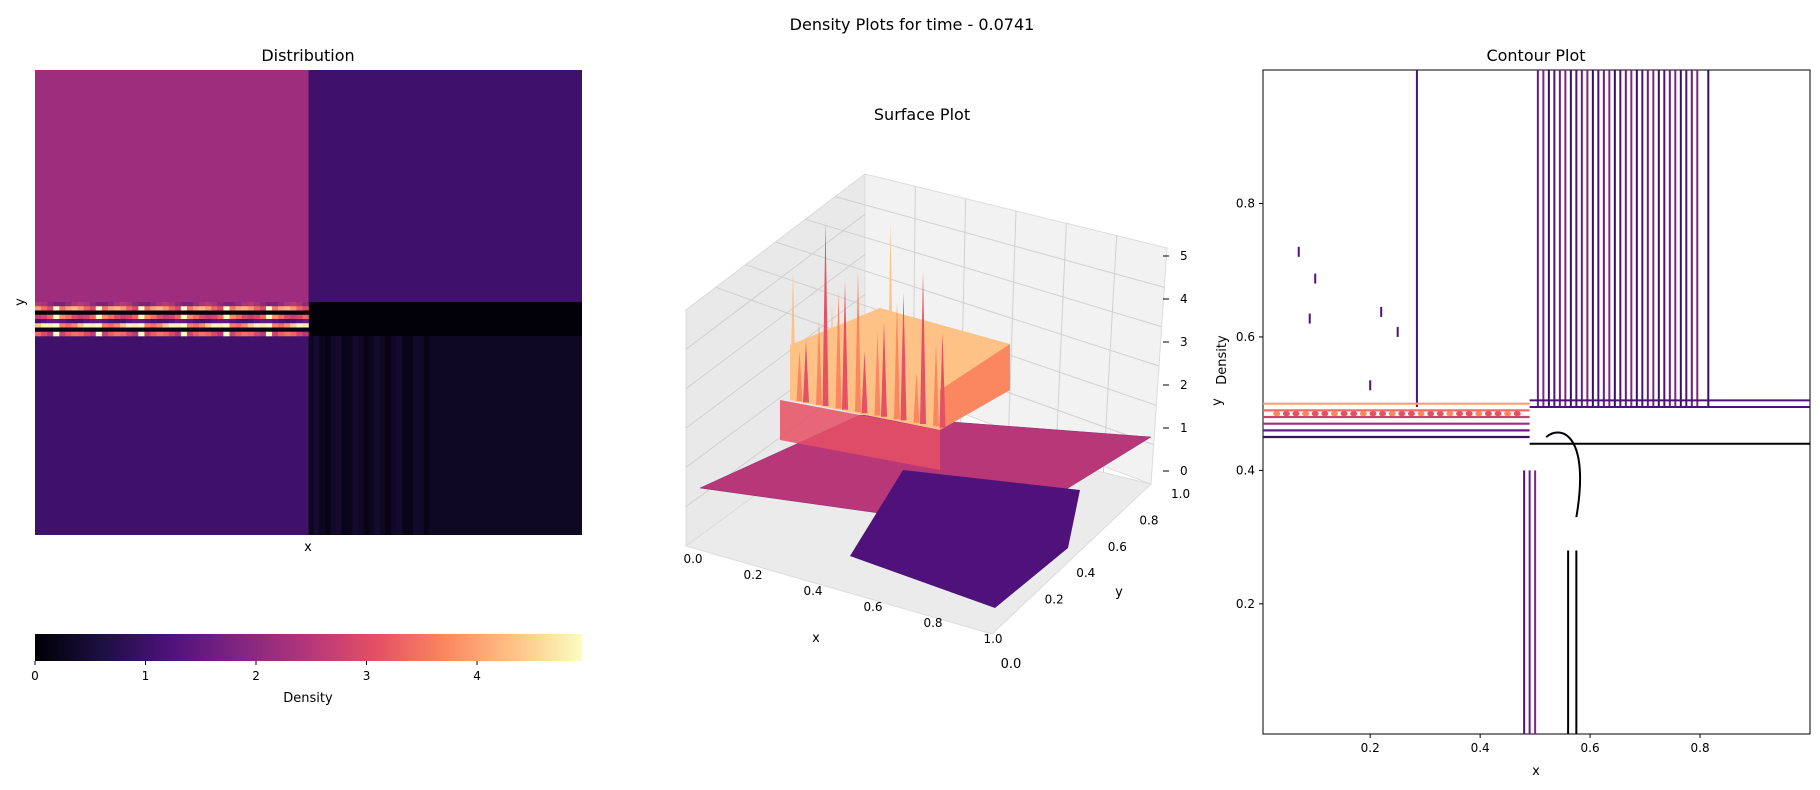  I want to click on surface-title: Surface Plot, so click(922, 114).